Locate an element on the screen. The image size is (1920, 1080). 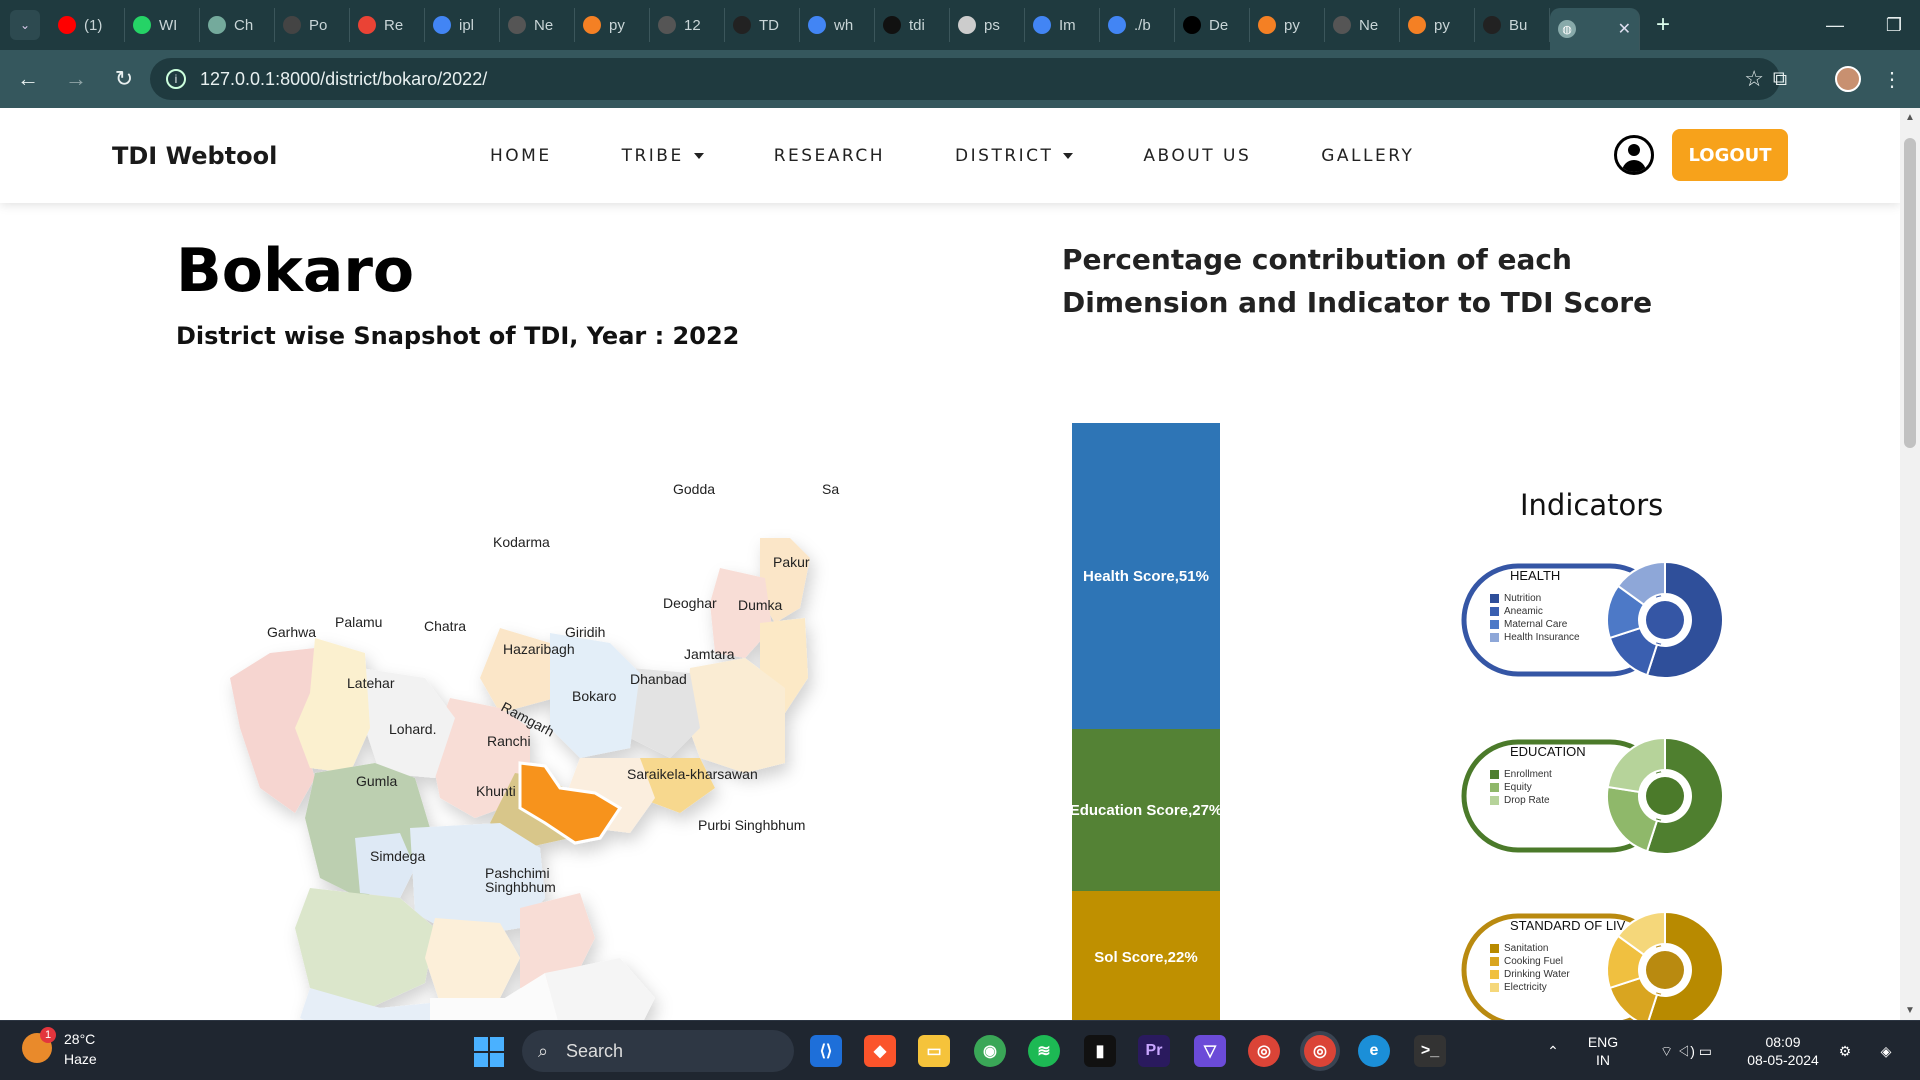
new-tab-button: + is located at coordinates (1663, 24).